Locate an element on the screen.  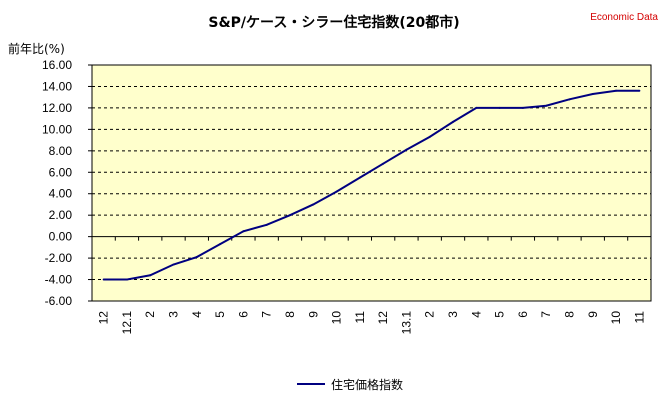
legend: 住宅価格指数 is located at coordinates (350, 384).